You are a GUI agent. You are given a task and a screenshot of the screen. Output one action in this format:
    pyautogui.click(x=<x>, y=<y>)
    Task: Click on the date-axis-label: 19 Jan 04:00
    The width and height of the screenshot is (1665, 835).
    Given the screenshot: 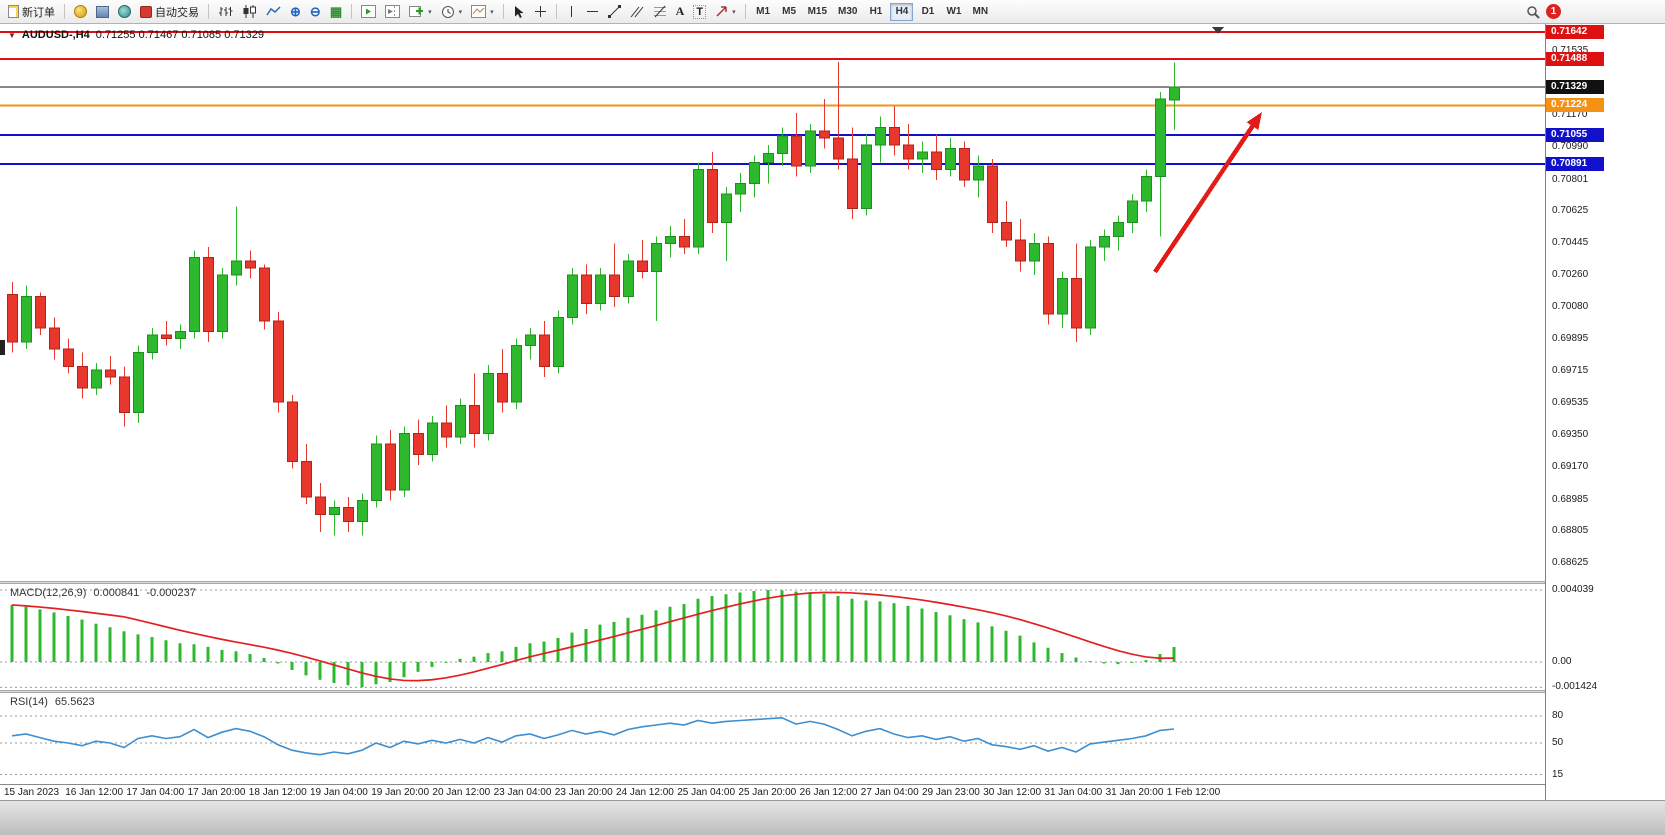 What is the action you would take?
    pyautogui.click(x=339, y=792)
    